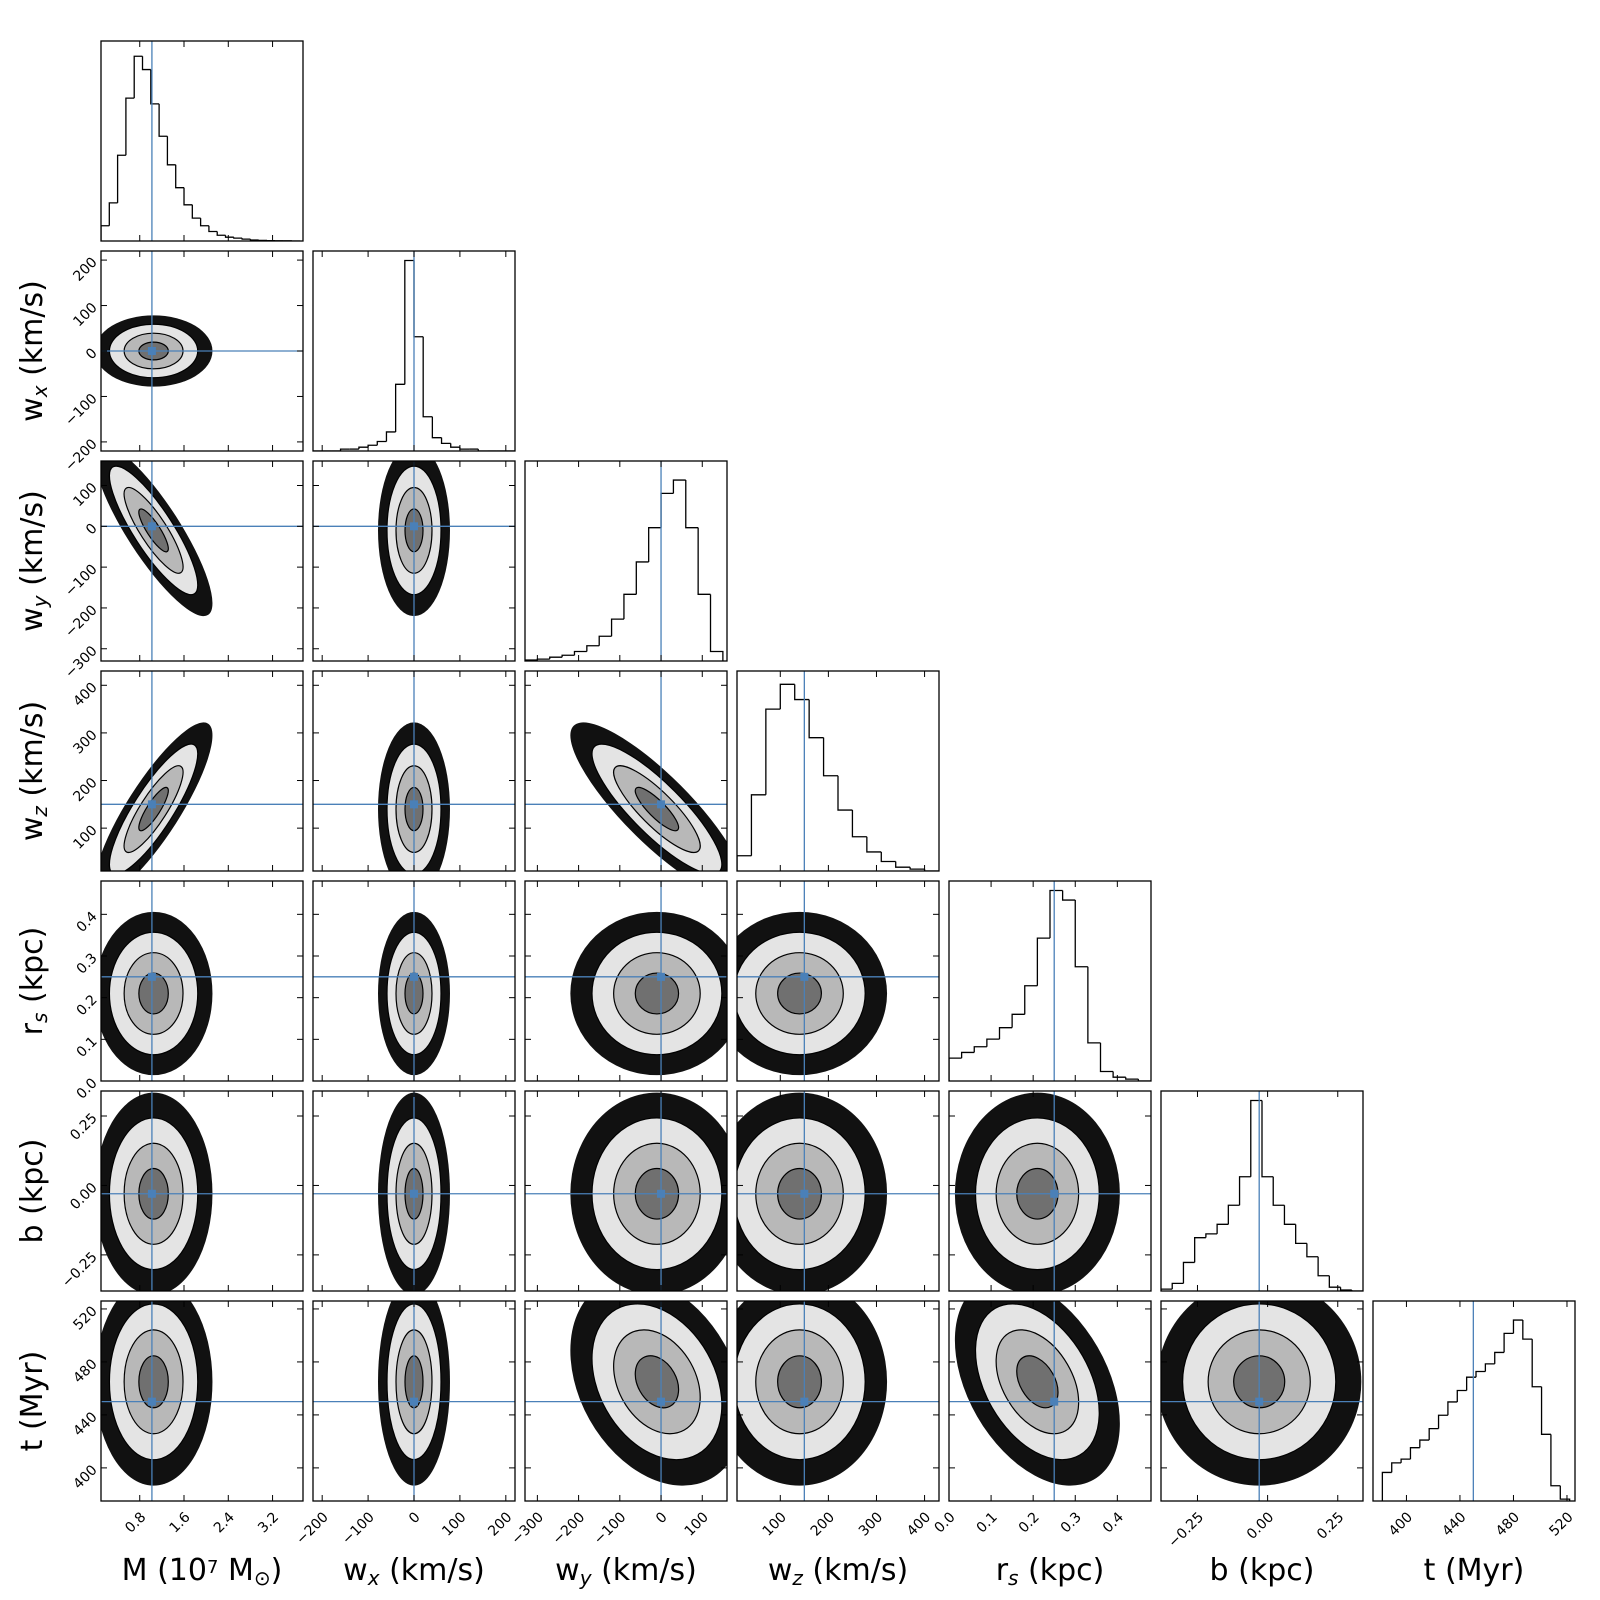 This screenshot has height=1600, width=1600. I want to click on y-tick-label: 0.00, so click(83, 1196).